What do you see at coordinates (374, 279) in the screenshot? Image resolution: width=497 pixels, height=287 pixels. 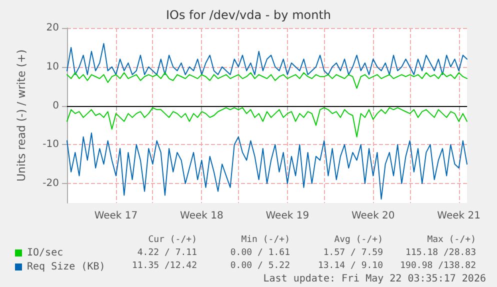 I see `text: Last update: Fri May 22 03:35:17 2026` at bounding box center [374, 279].